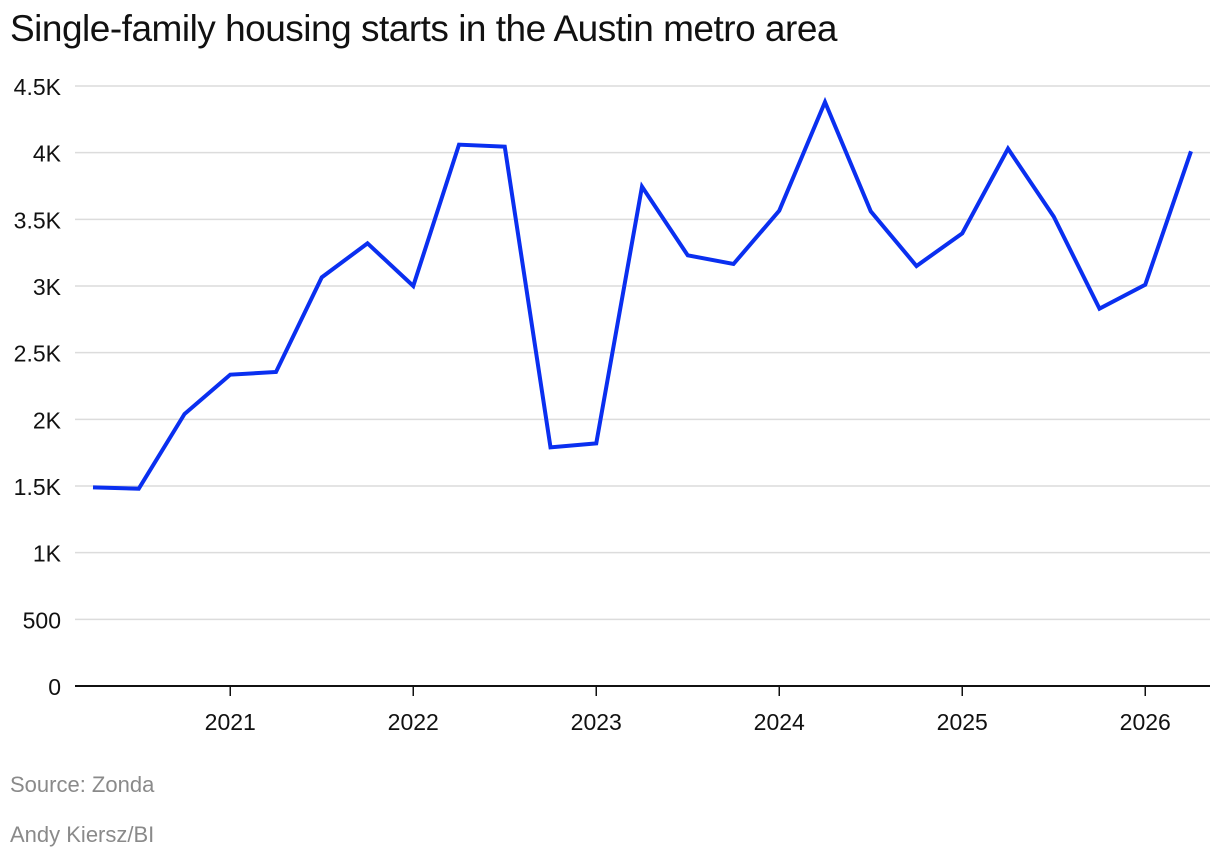 The image size is (1220, 860). Describe the element at coordinates (82, 834) in the screenshot. I see `credit-note: Andy Kiersz/BI` at that location.